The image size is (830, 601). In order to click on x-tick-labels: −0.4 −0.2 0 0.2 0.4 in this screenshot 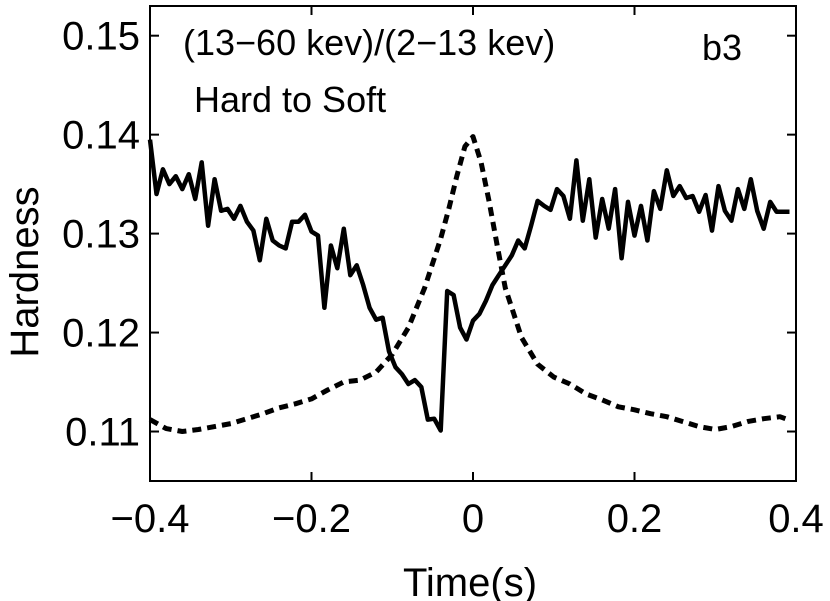, I will do `click(467, 519)`.